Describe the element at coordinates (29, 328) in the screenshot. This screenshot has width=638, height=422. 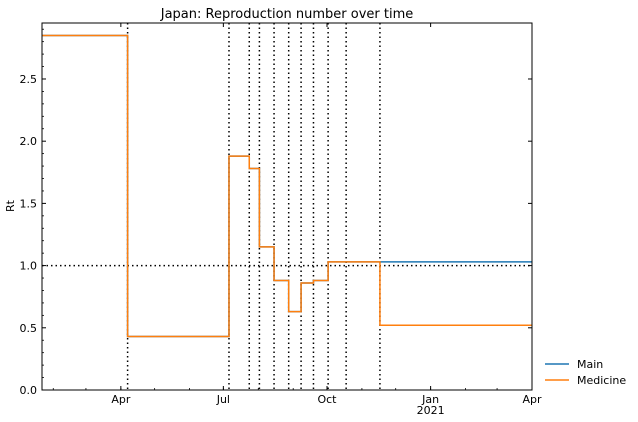
I see `y-tick-label: 0.5` at that location.